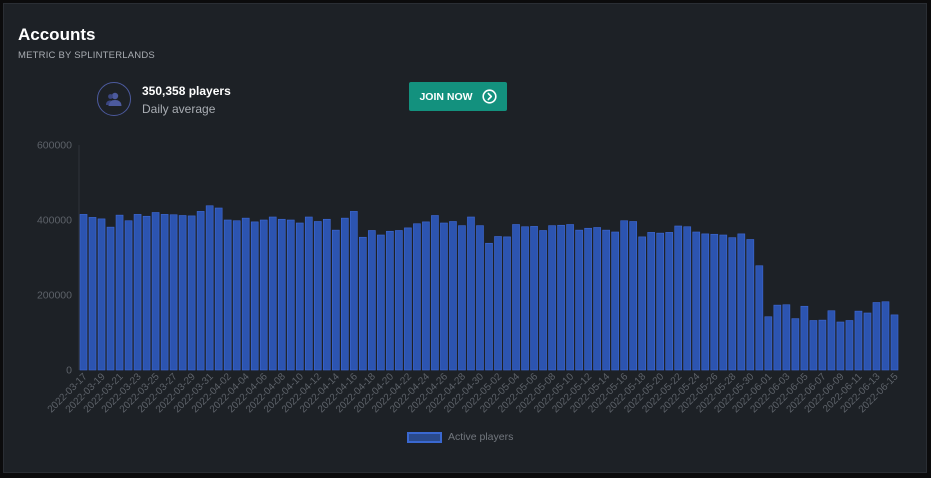 This screenshot has height=478, width=931. I want to click on chart-legend: Active players, so click(460, 437).